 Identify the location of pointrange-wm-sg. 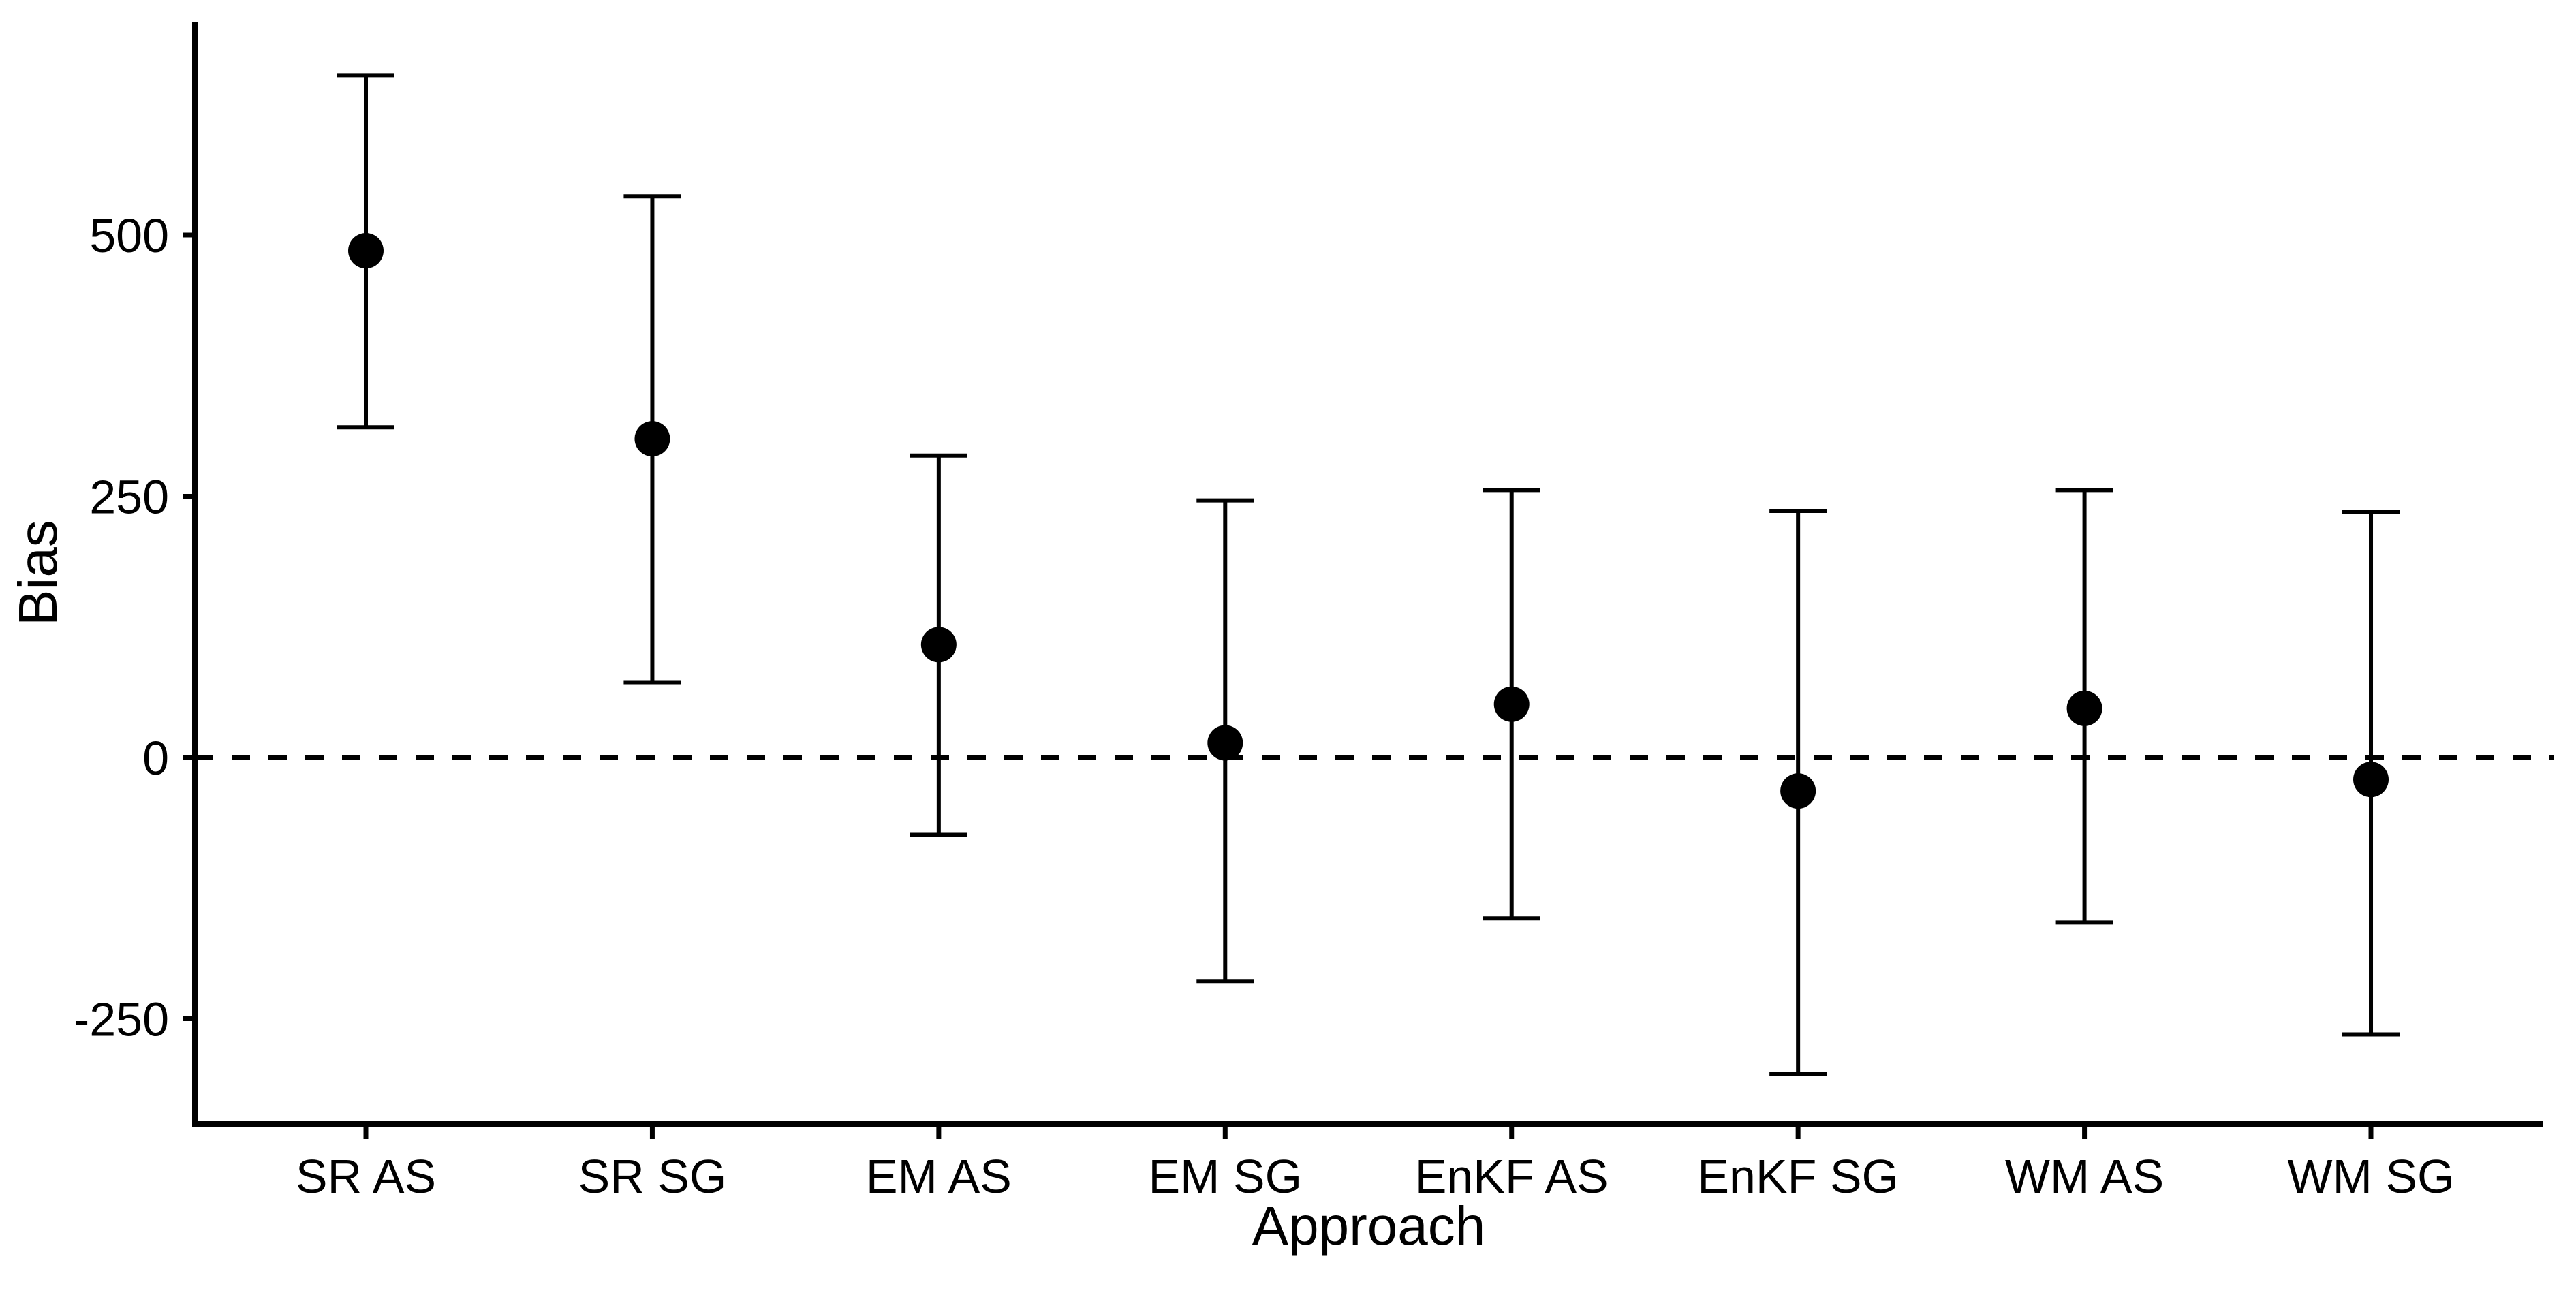
(2371, 773).